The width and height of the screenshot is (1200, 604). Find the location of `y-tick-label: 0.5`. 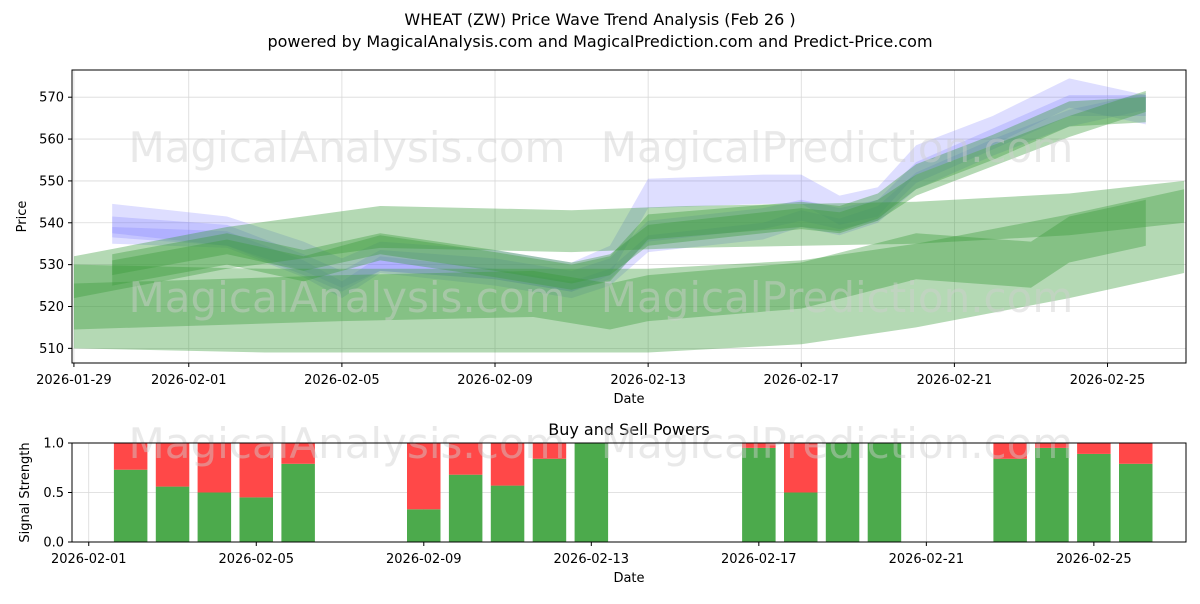

y-tick-label: 0.5 is located at coordinates (53, 493).